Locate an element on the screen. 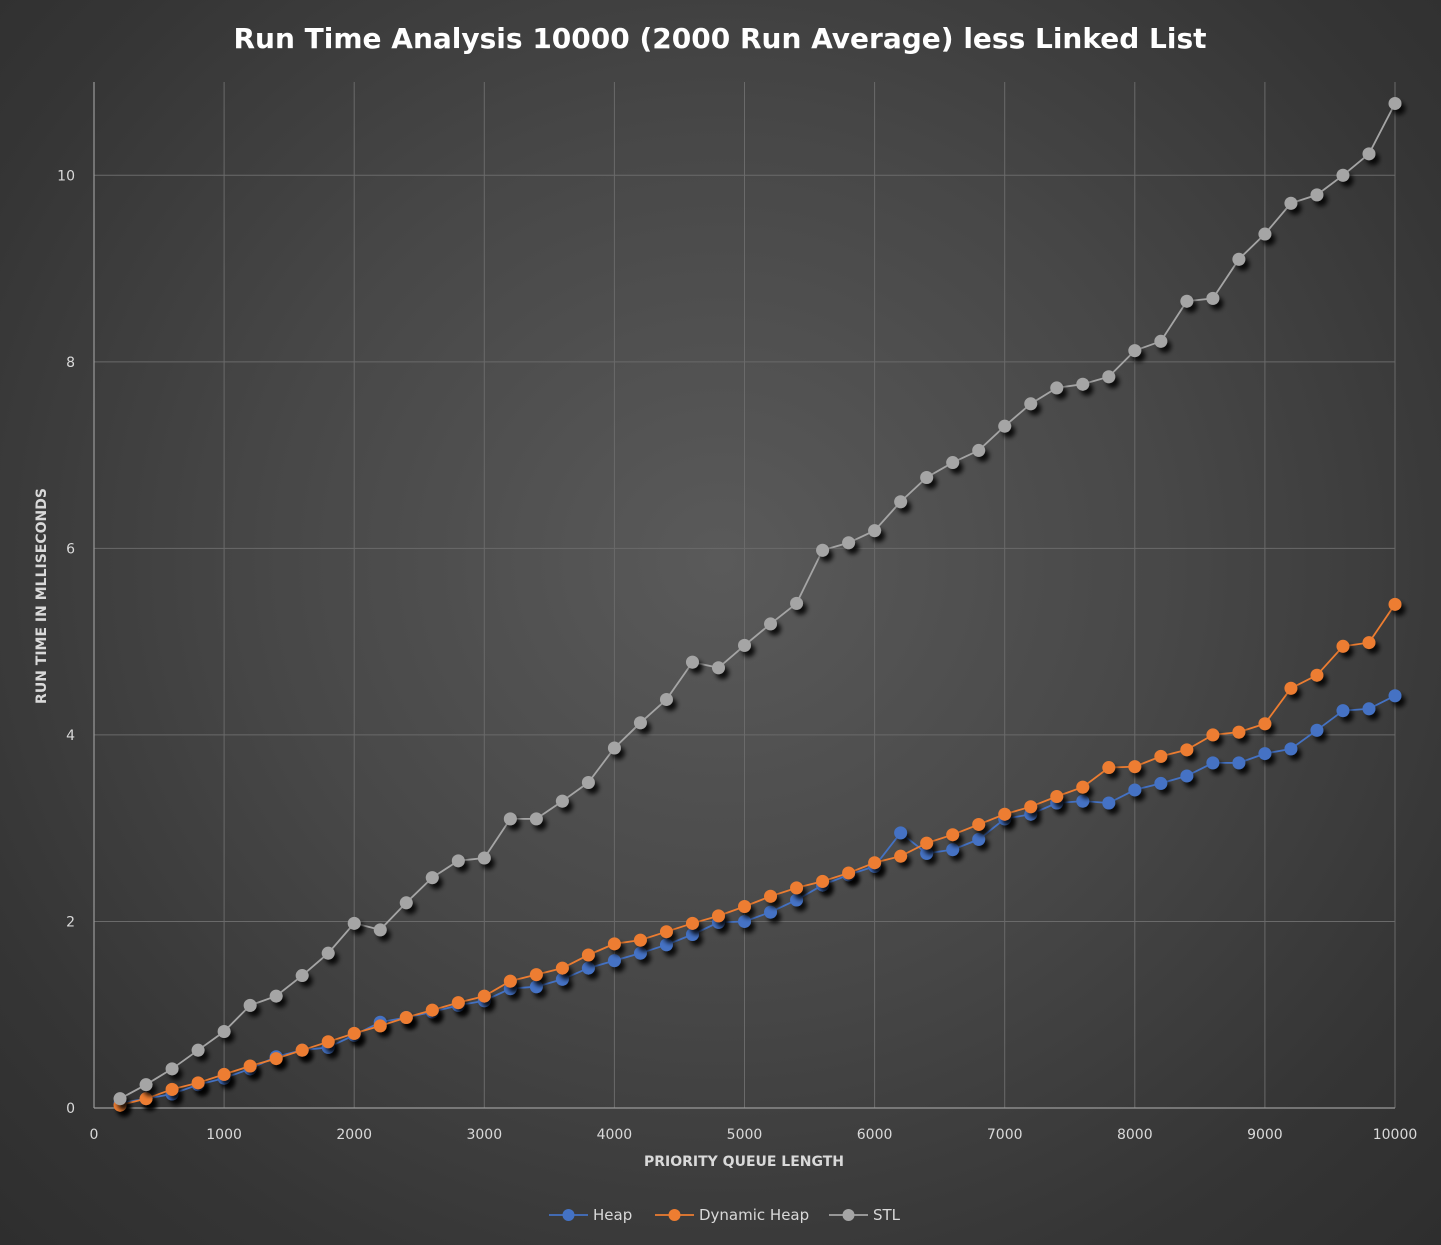  y-tick-label: 2 is located at coordinates (70, 922).